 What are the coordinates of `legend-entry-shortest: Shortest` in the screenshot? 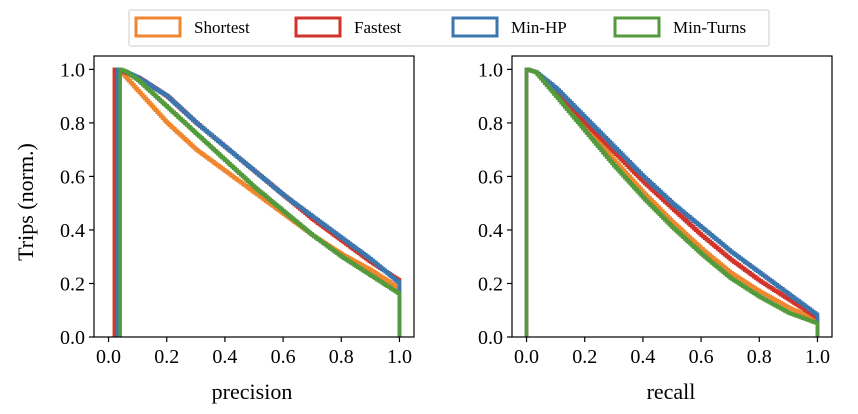 It's located at (192, 27).